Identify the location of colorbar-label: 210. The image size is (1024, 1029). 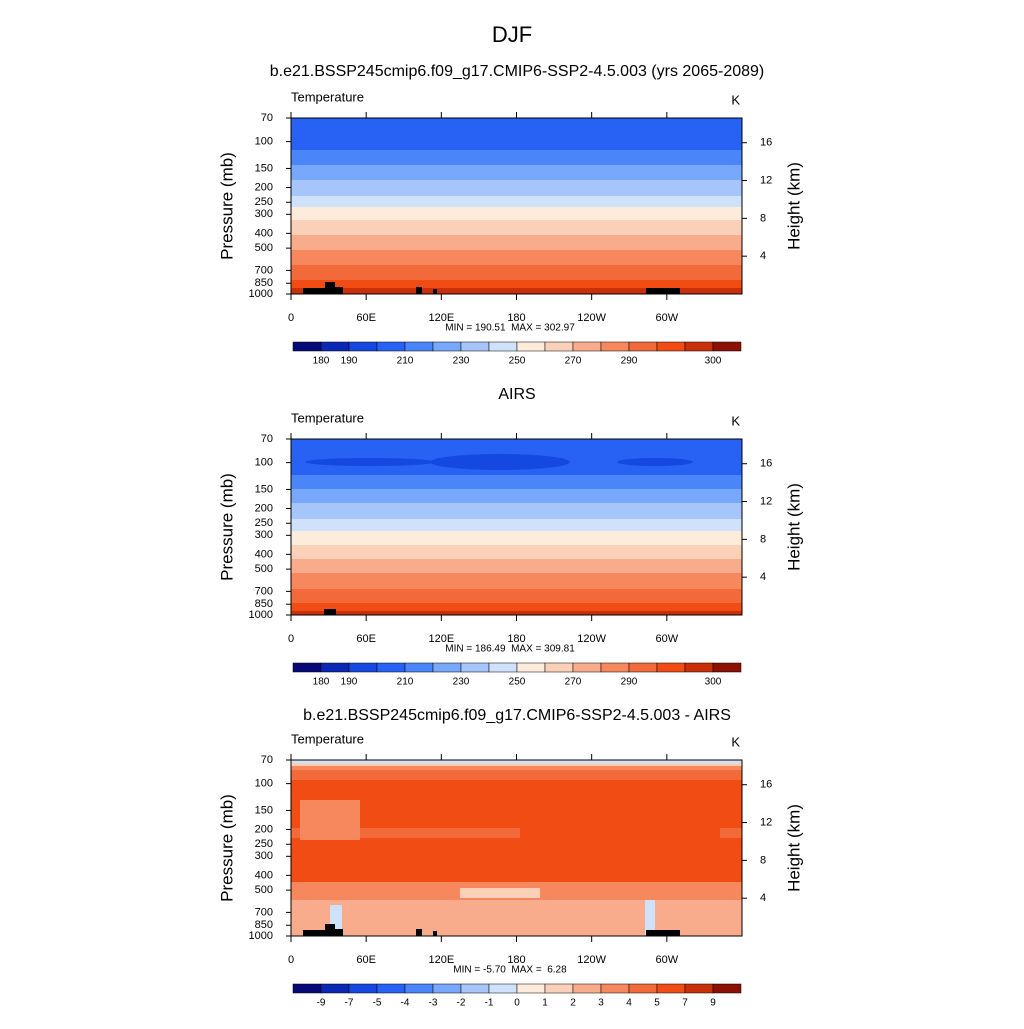
(405, 361).